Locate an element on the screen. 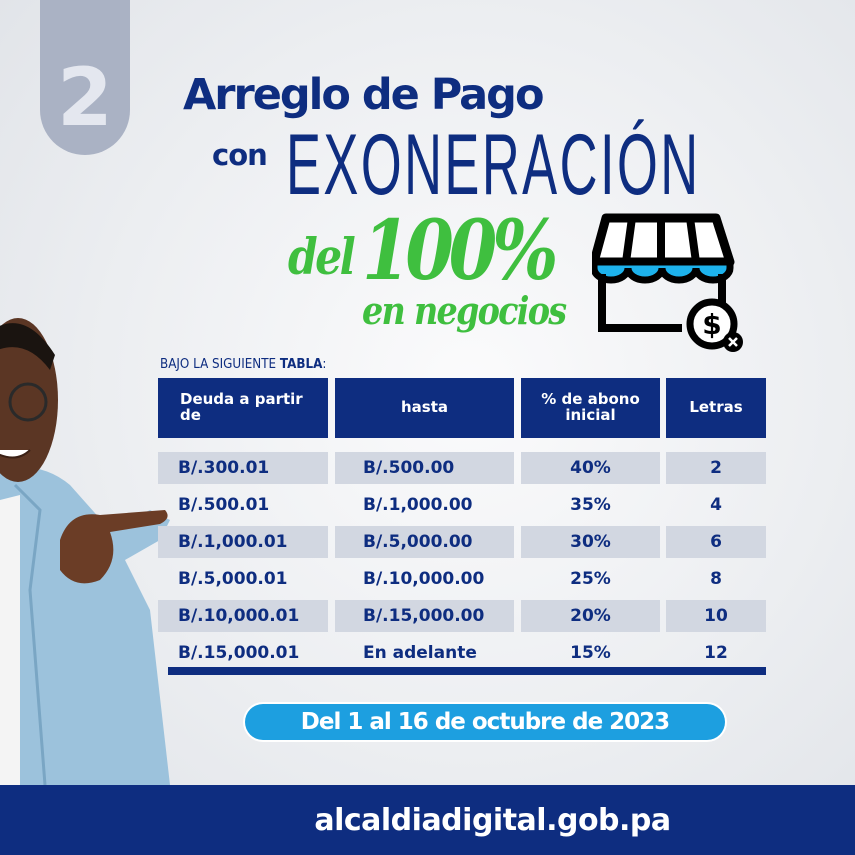 The image size is (855, 855). header-deuda: Deuda a partir de is located at coordinates (243, 408).